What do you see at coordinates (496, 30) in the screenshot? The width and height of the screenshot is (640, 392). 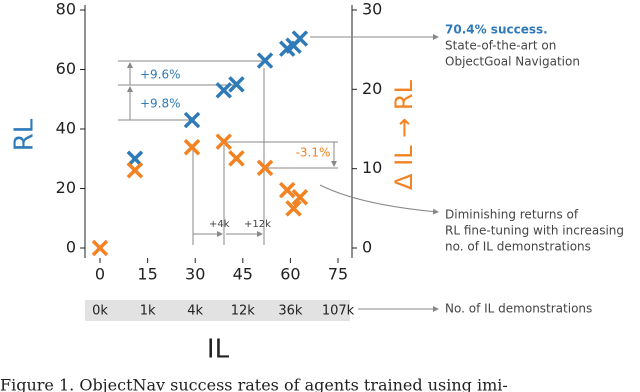 I see `note: 70.4% success.` at bounding box center [496, 30].